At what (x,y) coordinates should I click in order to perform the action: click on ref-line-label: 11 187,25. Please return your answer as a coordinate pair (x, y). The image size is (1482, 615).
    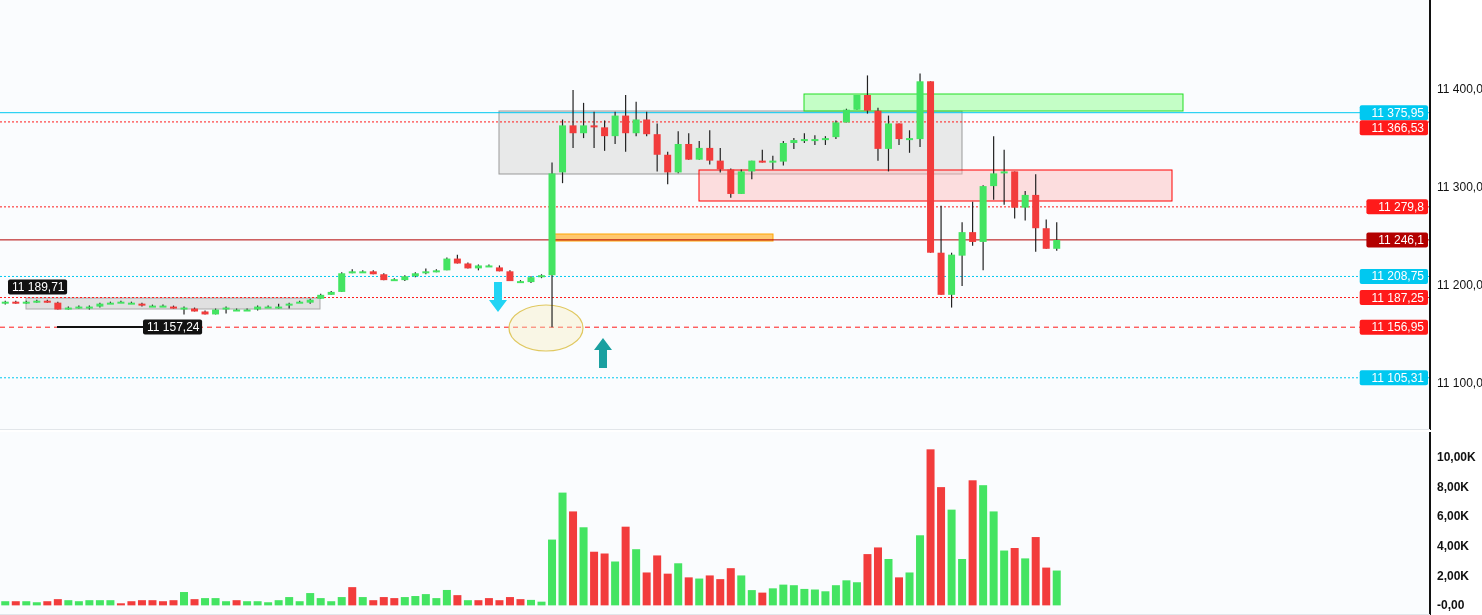
    Looking at the image, I should click on (1398, 297).